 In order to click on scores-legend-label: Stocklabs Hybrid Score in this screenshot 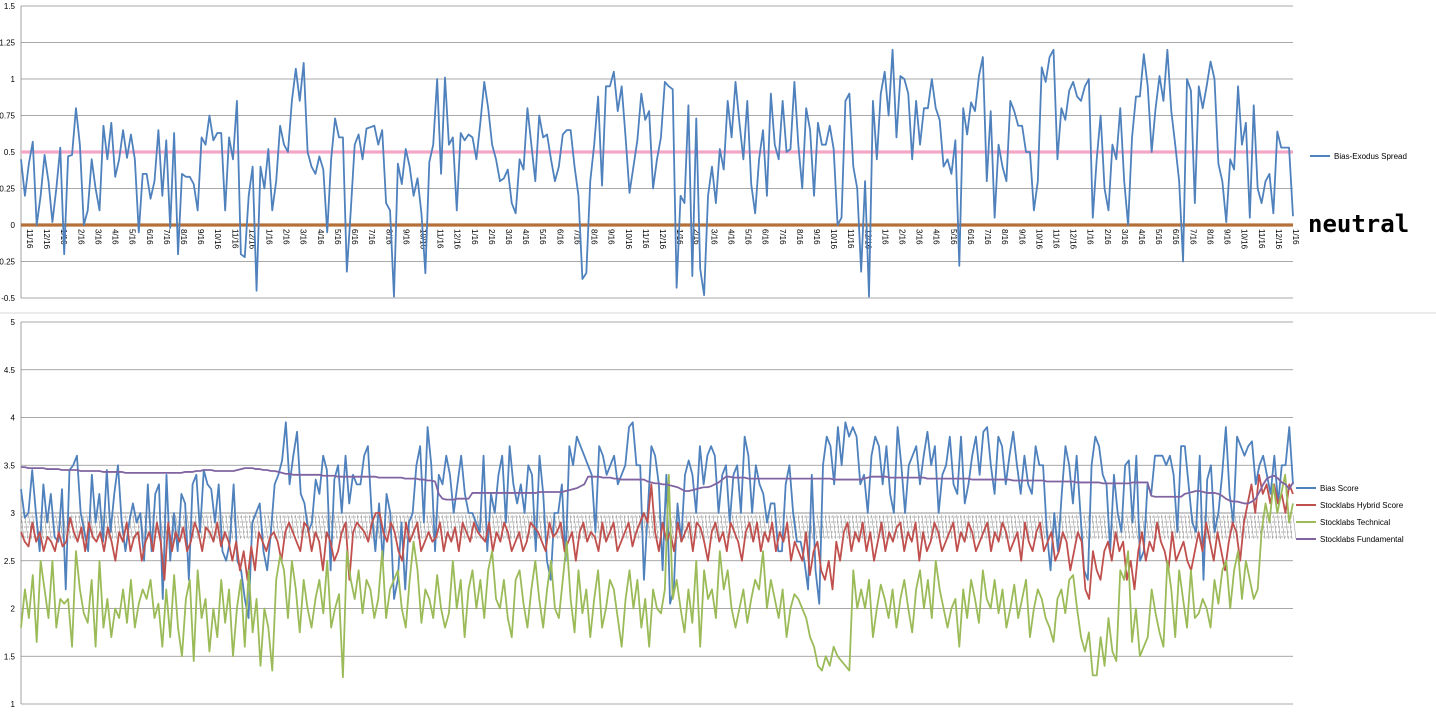, I will do `click(1362, 505)`.